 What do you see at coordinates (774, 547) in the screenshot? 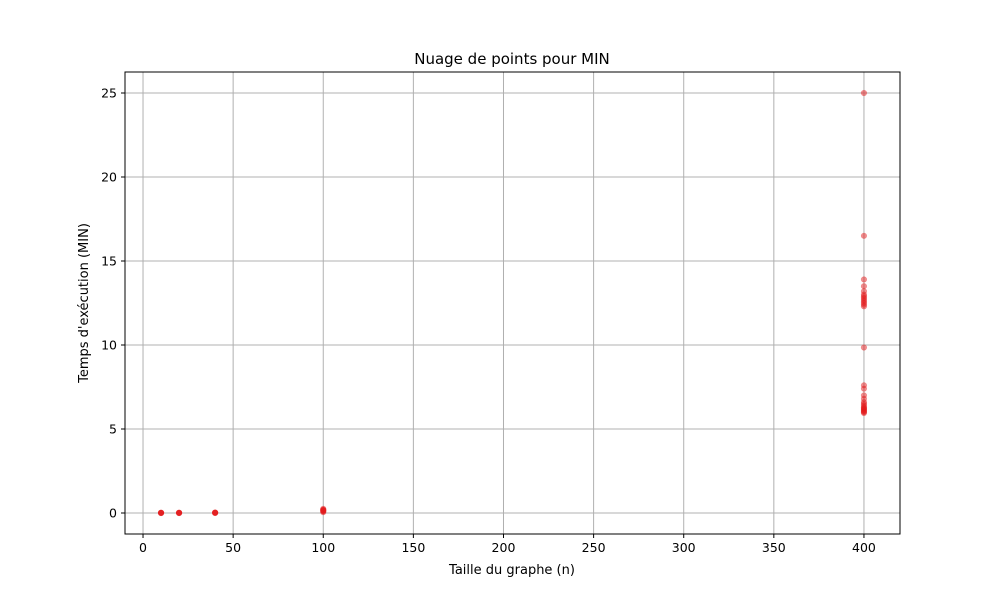
I see `x-tick-label: 350` at bounding box center [774, 547].